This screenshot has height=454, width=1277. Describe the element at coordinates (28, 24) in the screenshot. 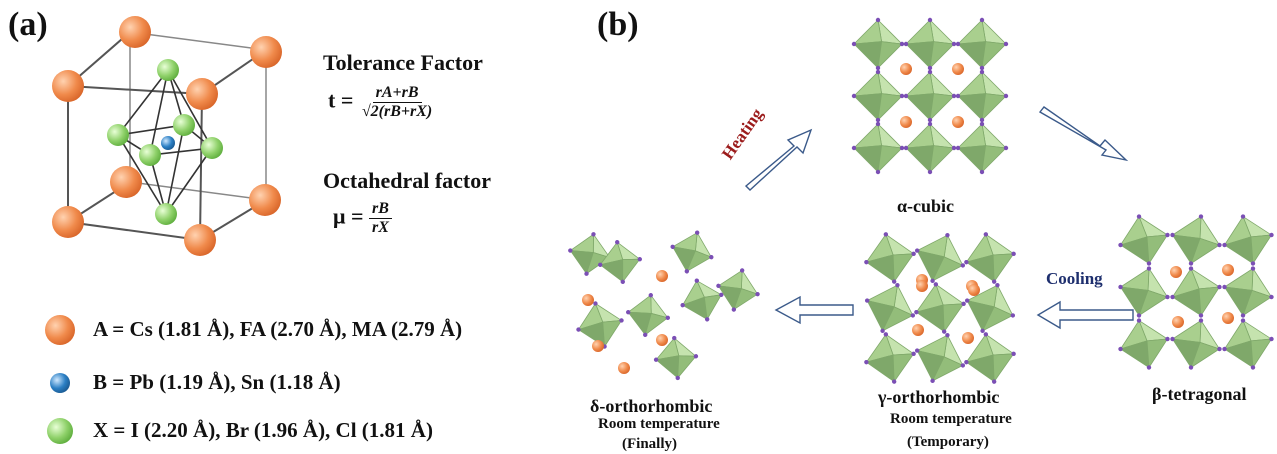

I see `panel-a-label: (a)` at that location.